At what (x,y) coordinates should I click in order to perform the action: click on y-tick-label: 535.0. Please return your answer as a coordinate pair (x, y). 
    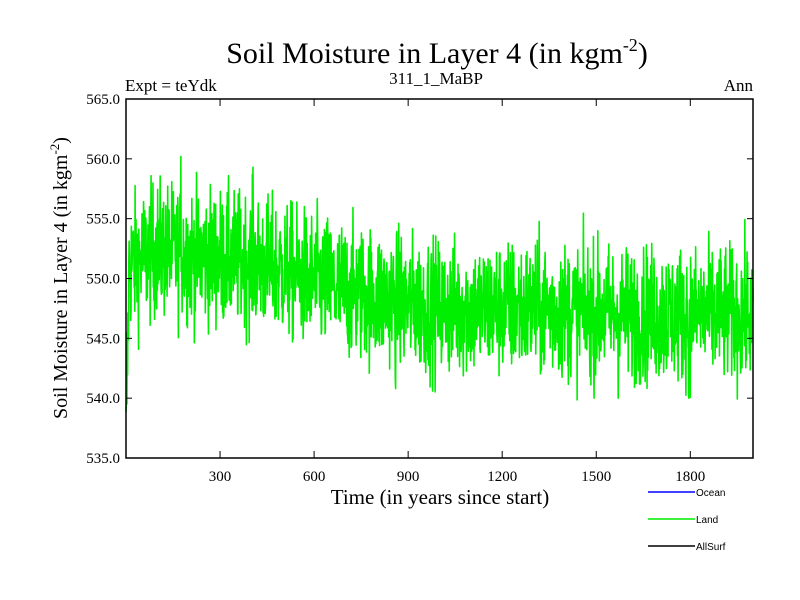
    Looking at the image, I should click on (103, 459).